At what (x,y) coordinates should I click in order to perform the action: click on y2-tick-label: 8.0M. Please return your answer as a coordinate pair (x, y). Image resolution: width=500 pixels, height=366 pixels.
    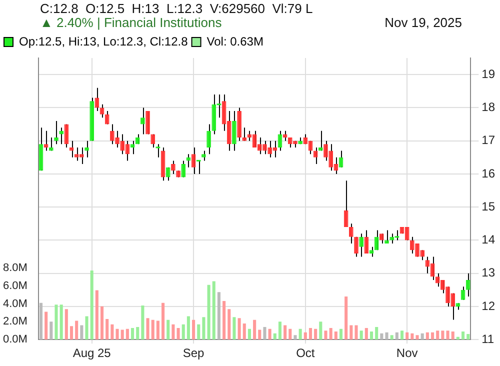
    Looking at the image, I should click on (15, 268).